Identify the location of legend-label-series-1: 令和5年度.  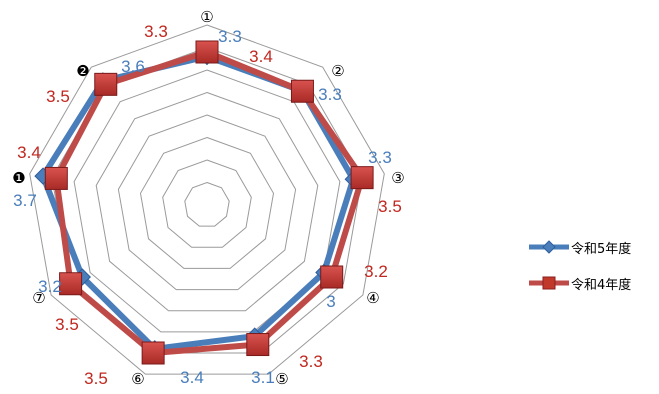
(601, 249).